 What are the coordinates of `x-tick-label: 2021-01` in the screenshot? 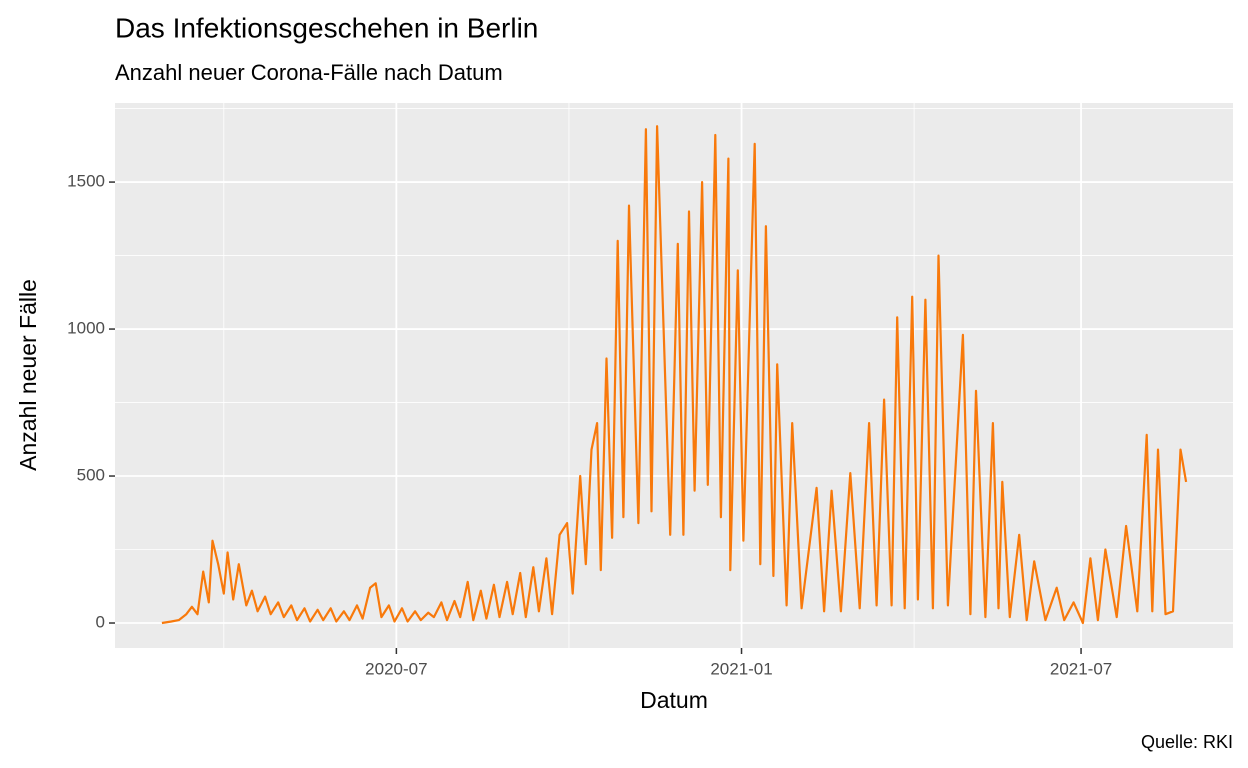 It's located at (741, 668).